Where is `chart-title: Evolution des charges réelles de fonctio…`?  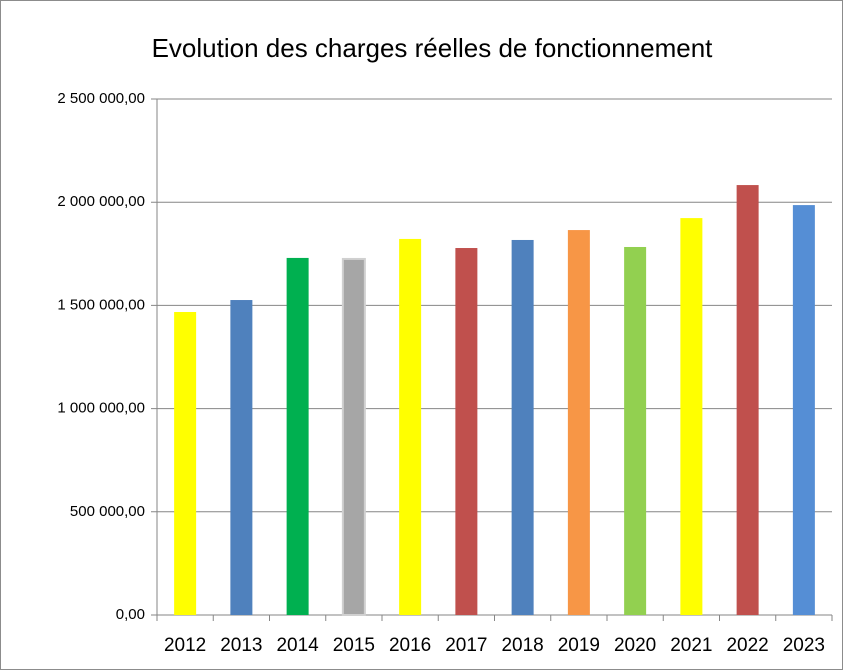 chart-title: Evolution des charges réelles de fonctio… is located at coordinates (433, 48).